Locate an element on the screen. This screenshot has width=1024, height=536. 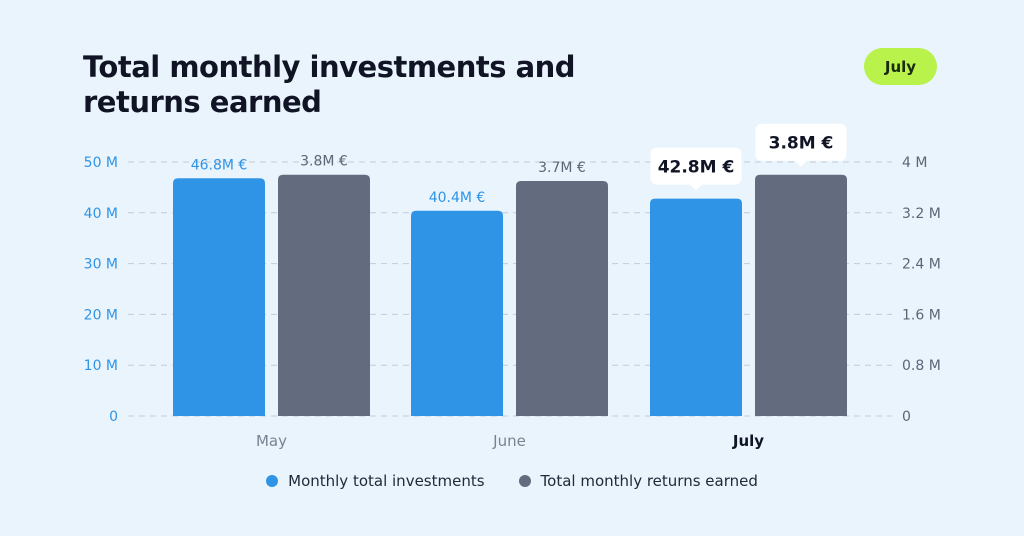
right-axis-ticks: 0 0.8 M 1.6 M 2.4 M 3.2 M 4 M is located at coordinates (921, 290).